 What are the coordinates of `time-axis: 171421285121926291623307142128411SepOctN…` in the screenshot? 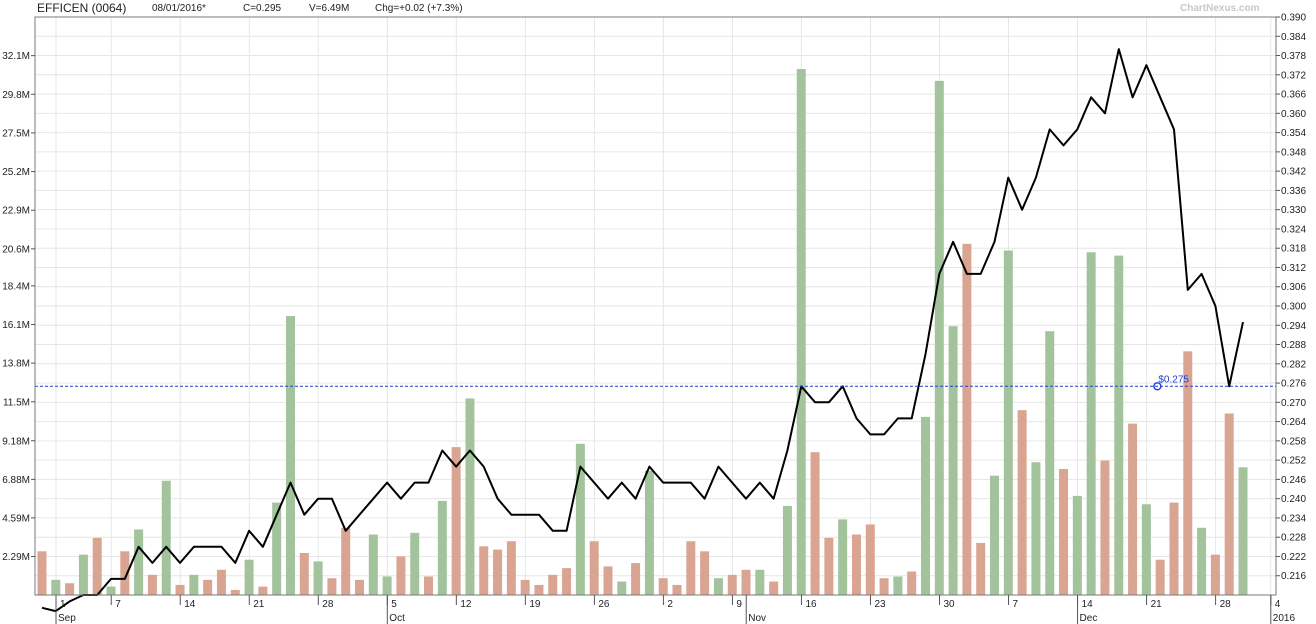 It's located at (675, 609).